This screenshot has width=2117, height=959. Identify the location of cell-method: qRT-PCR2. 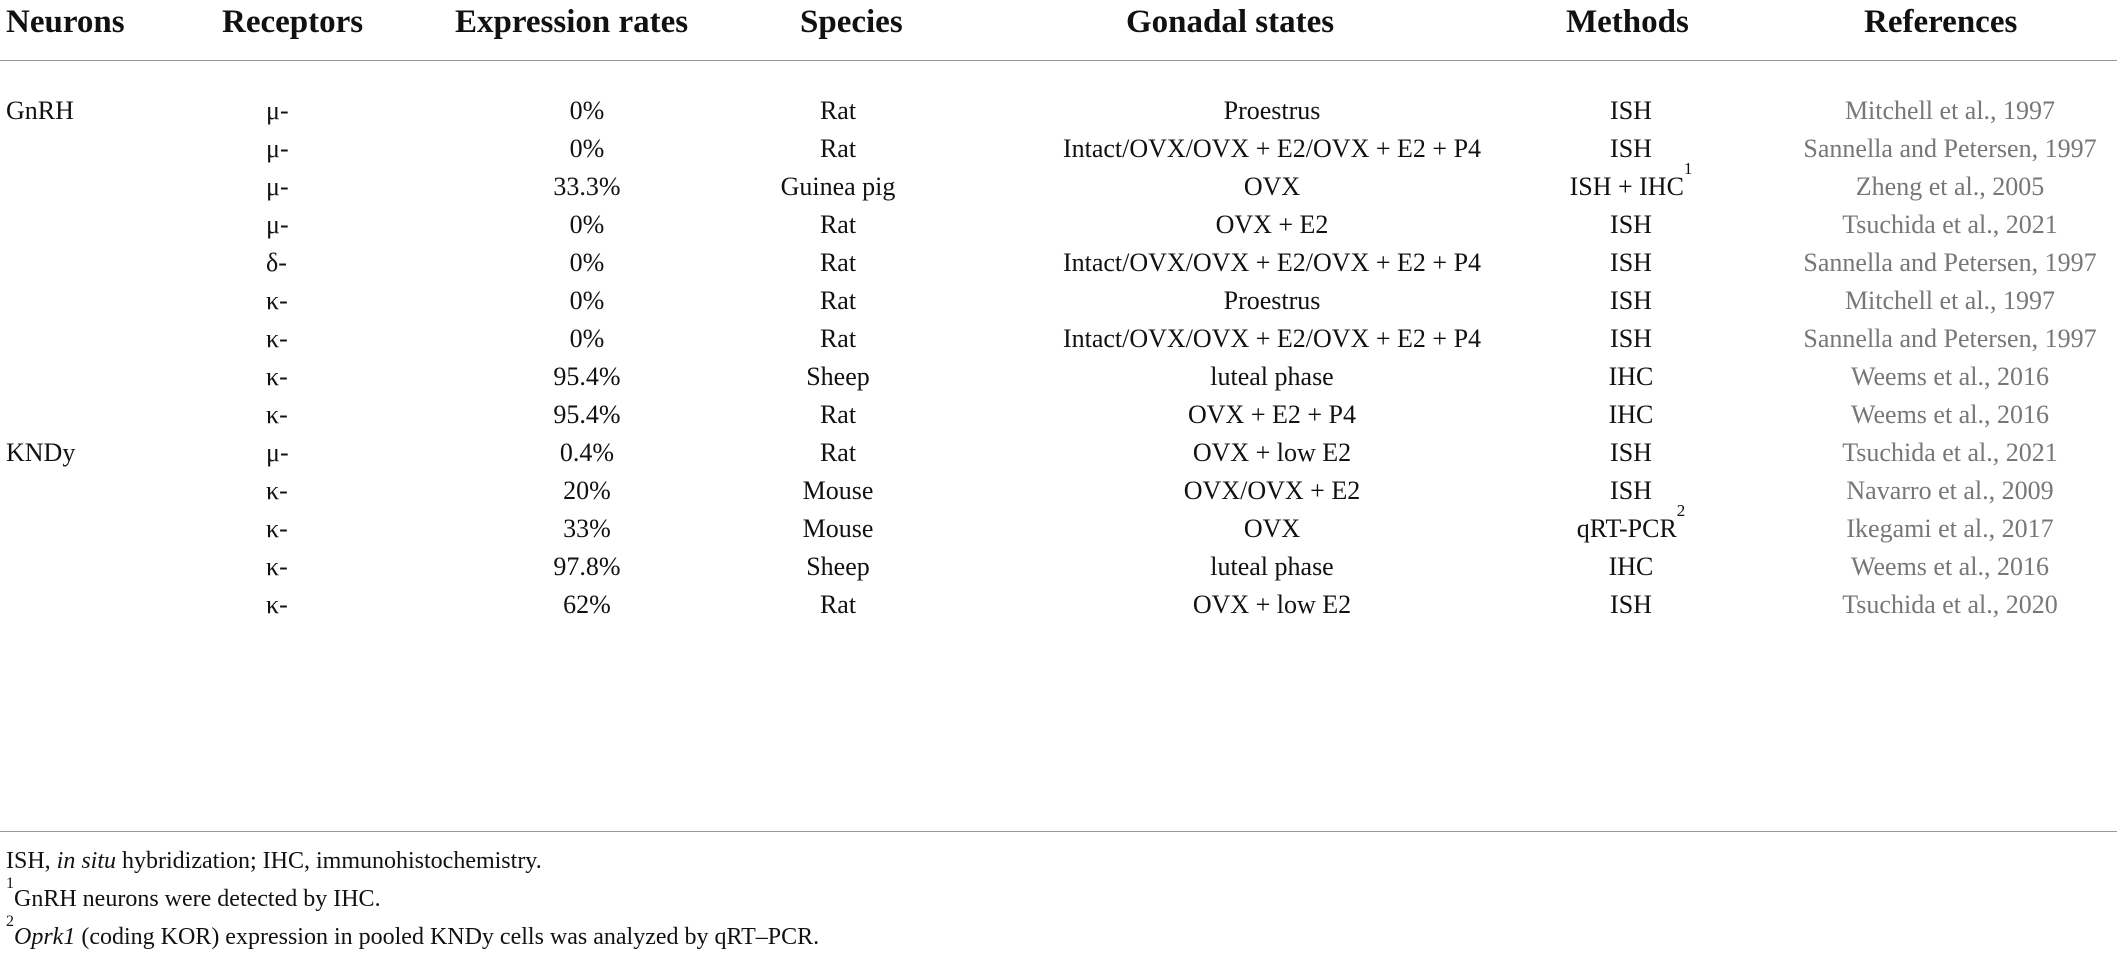
(1631, 528).